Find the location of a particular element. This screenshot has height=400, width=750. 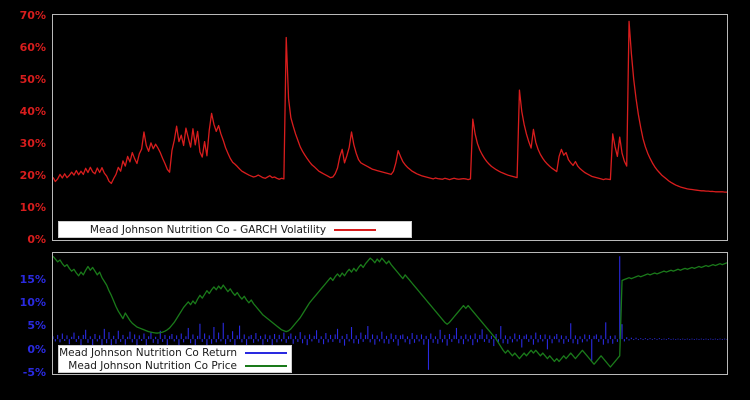

vol-ytick-50: 50% is located at coordinates (32, 79).